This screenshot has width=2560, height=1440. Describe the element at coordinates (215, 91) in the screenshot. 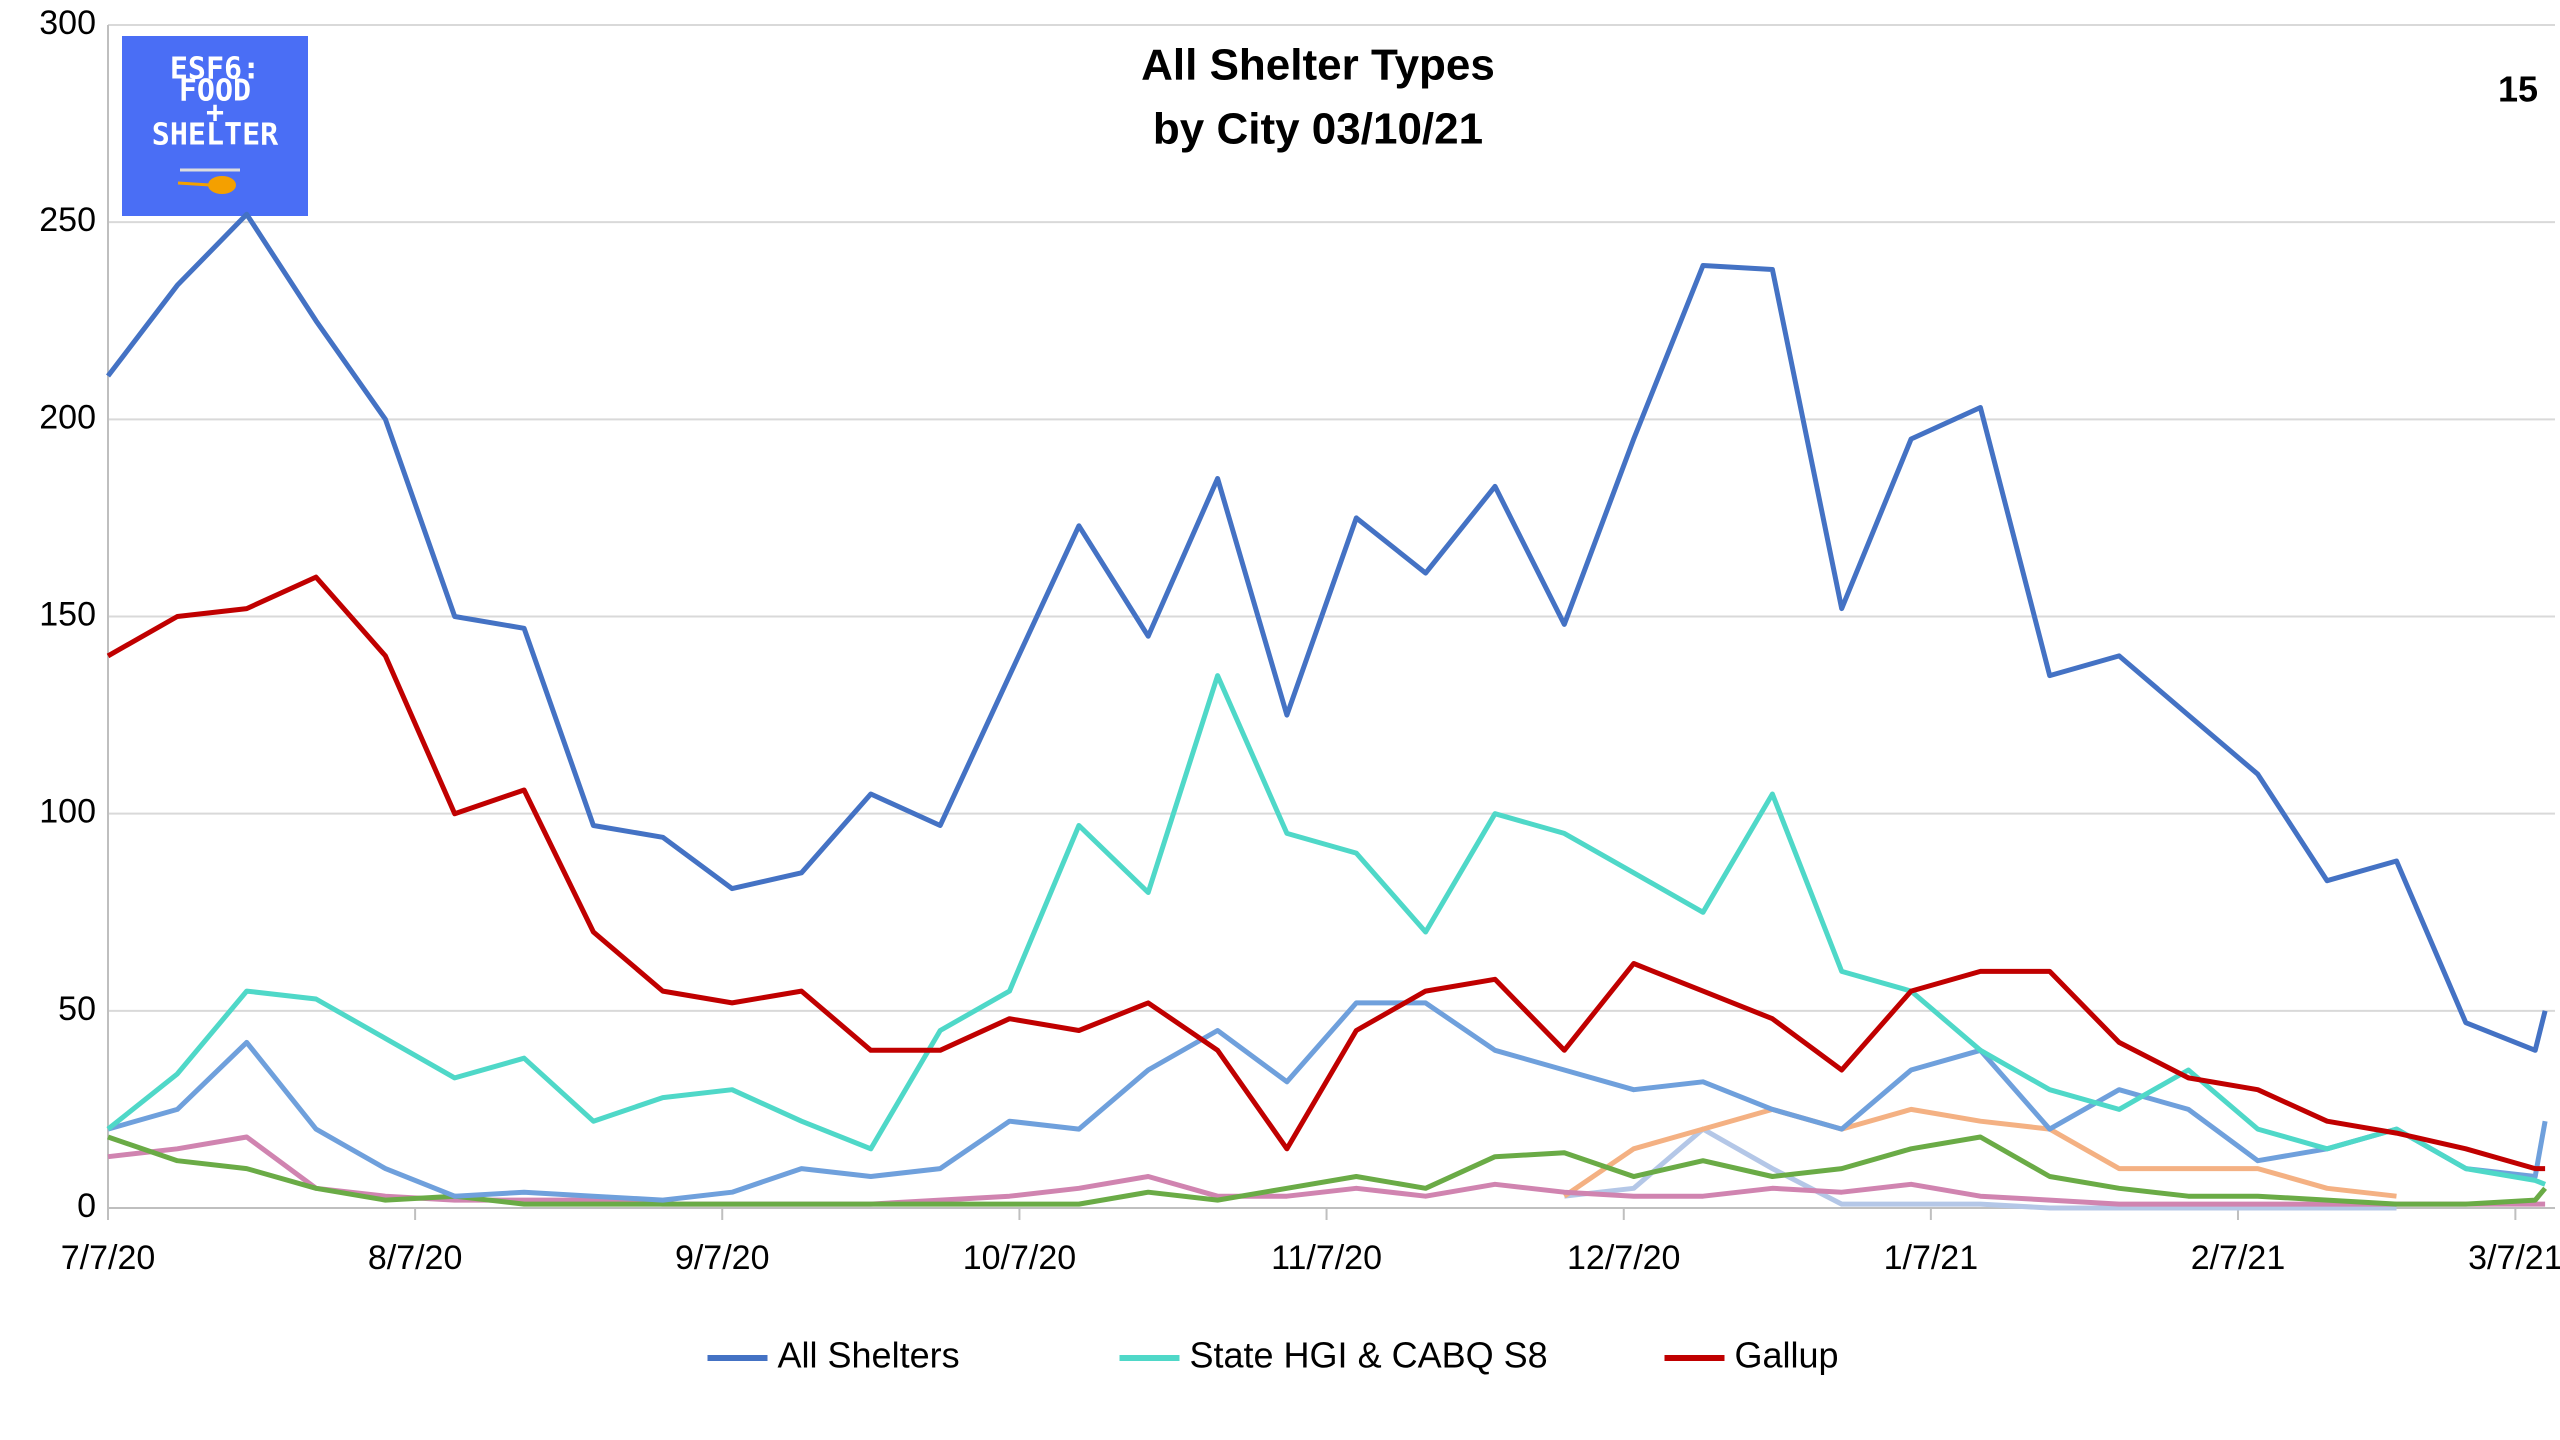

I see `logo-text: FOOD` at that location.